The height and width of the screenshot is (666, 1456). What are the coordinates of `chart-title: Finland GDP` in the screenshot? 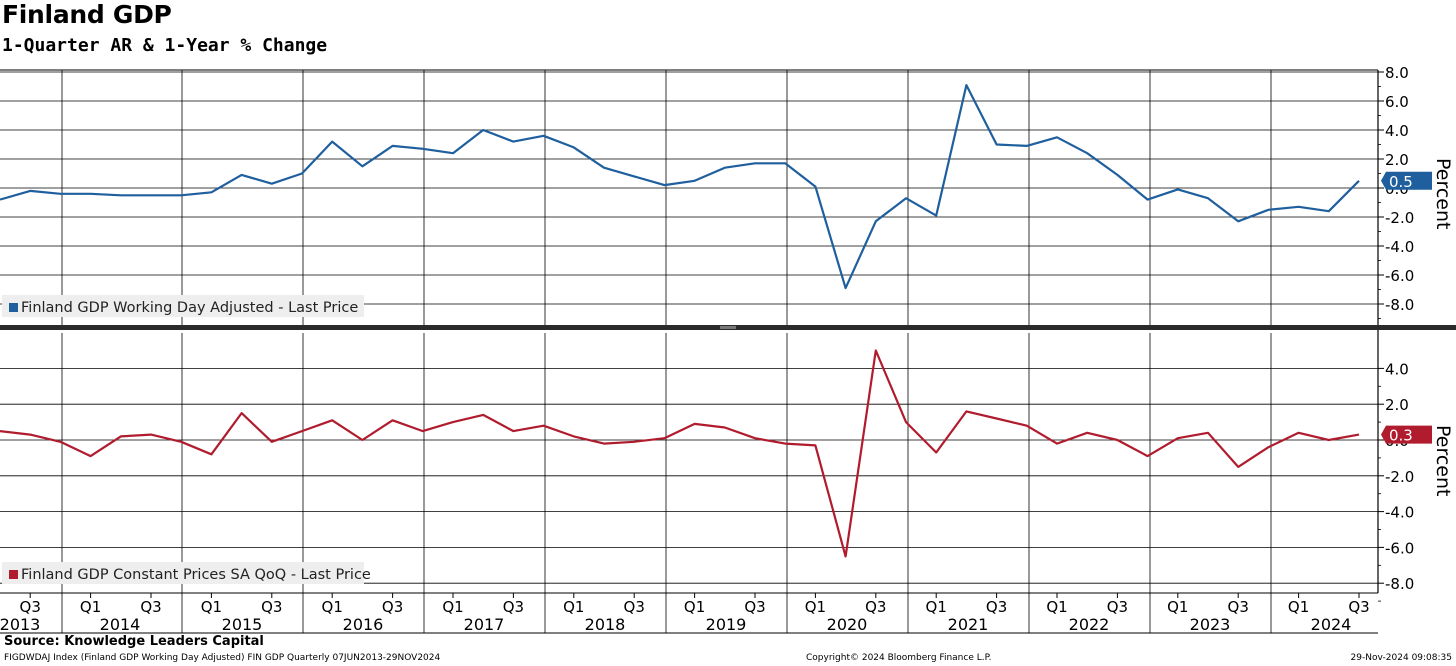 It's located at (87, 14).